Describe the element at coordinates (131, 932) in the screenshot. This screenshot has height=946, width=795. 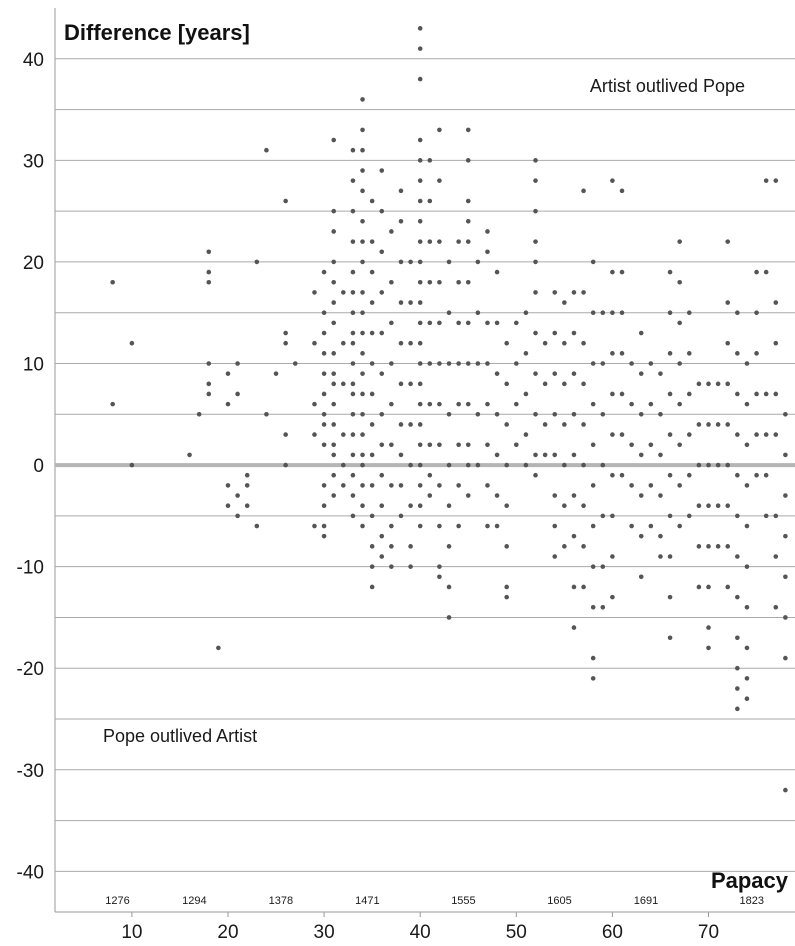
I see `x-tick-label: 10` at that location.